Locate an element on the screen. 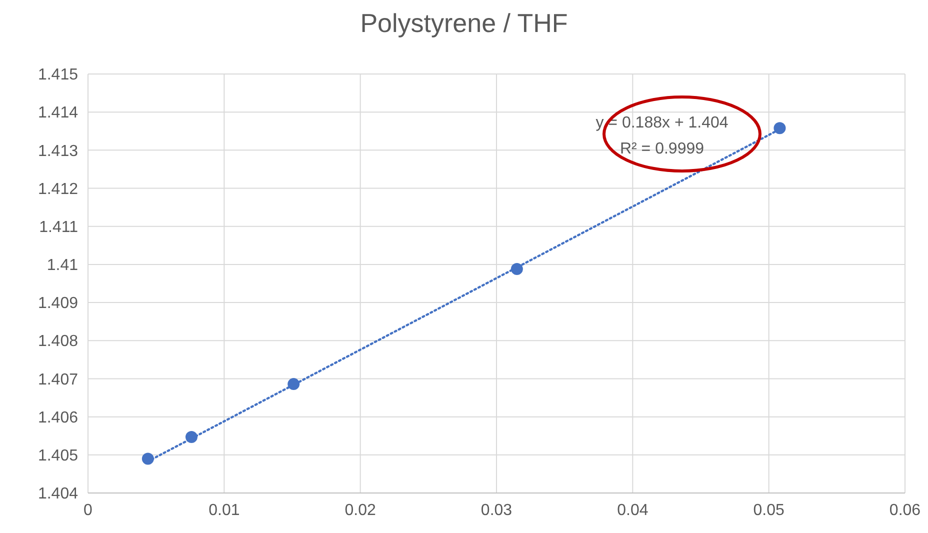  y-tick-label: 1.415 is located at coordinates (58, 75).